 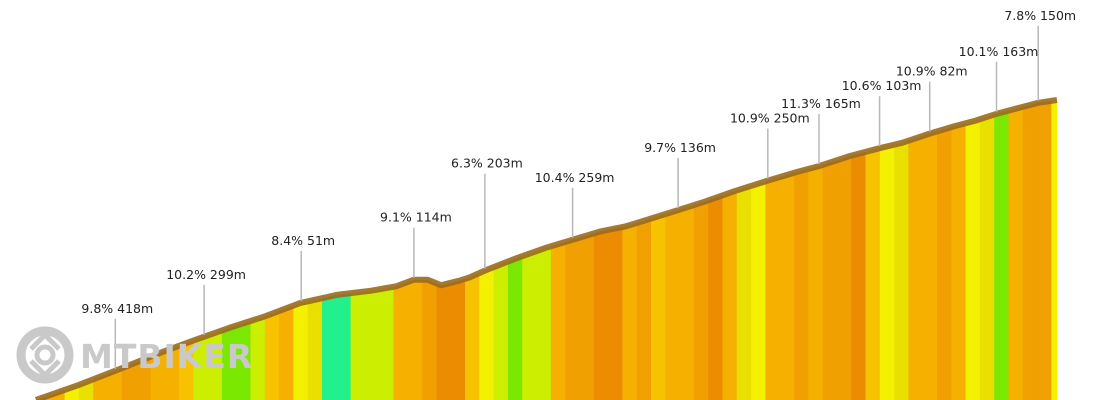 What do you see at coordinates (487, 163) in the screenshot?
I see `segment-label: 6.3% 203m` at bounding box center [487, 163].